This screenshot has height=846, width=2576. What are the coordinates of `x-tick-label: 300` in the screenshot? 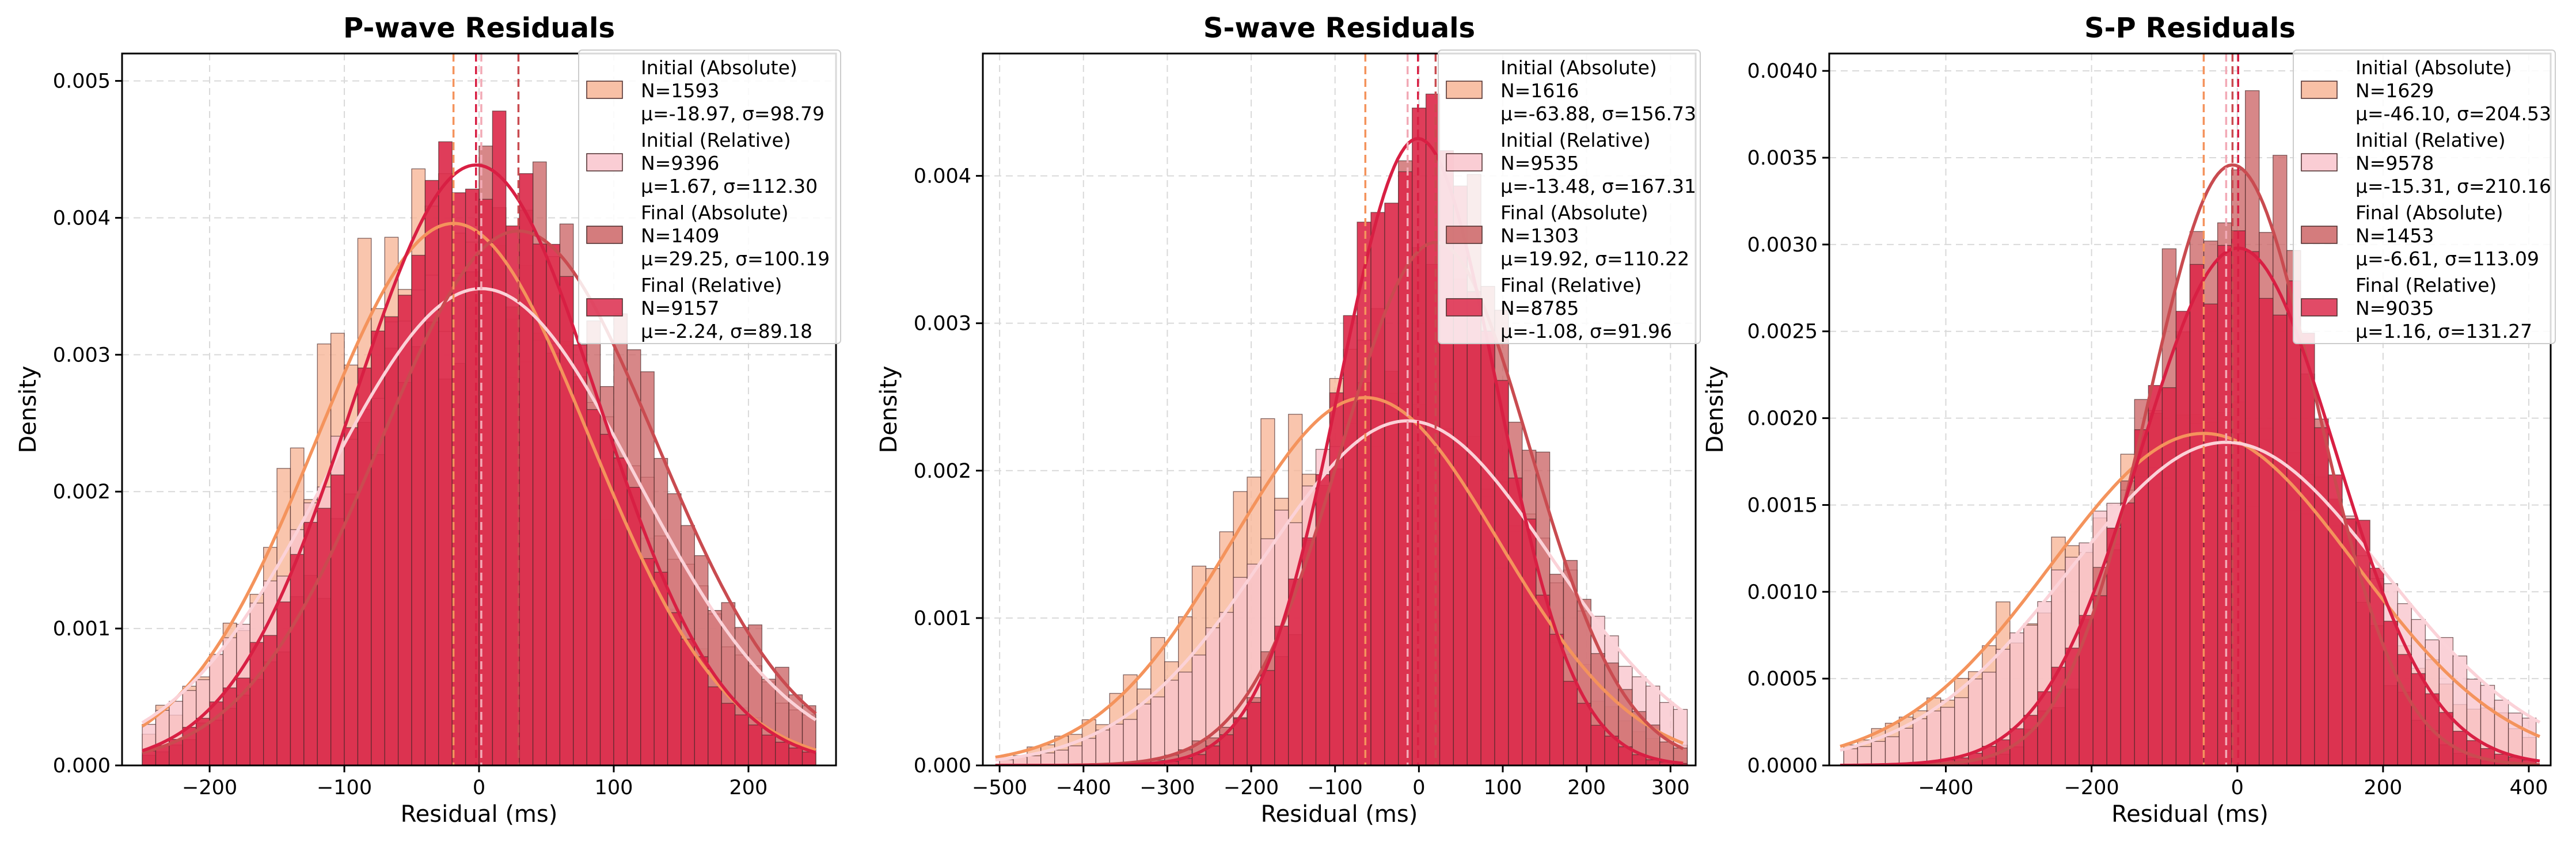 It's located at (1671, 787).